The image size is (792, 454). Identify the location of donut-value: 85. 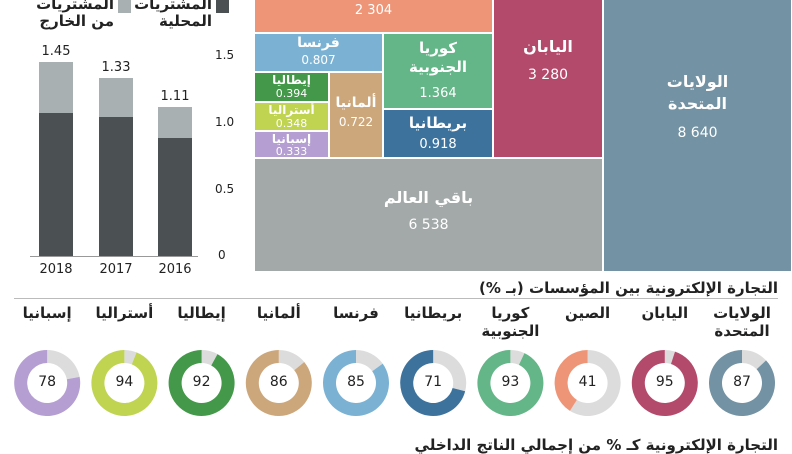
(356, 382).